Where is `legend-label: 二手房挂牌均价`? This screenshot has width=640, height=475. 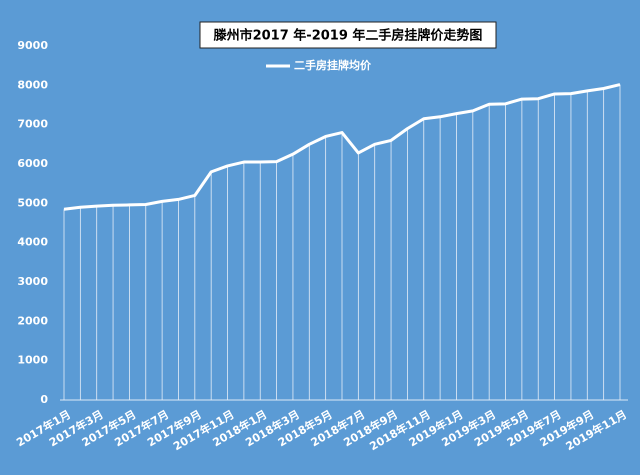
legend-label: 二手房挂牌均价 is located at coordinates (333, 65).